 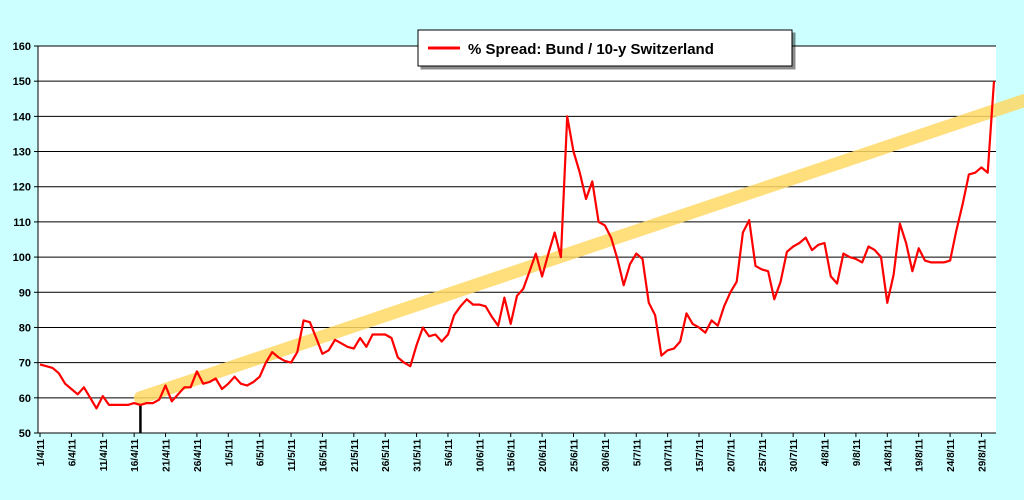 What do you see at coordinates (25, 240) in the screenshot?
I see `y-axis-ticks: 50 60 70 80 90 100 110 120 130 140 150 160` at bounding box center [25, 240].